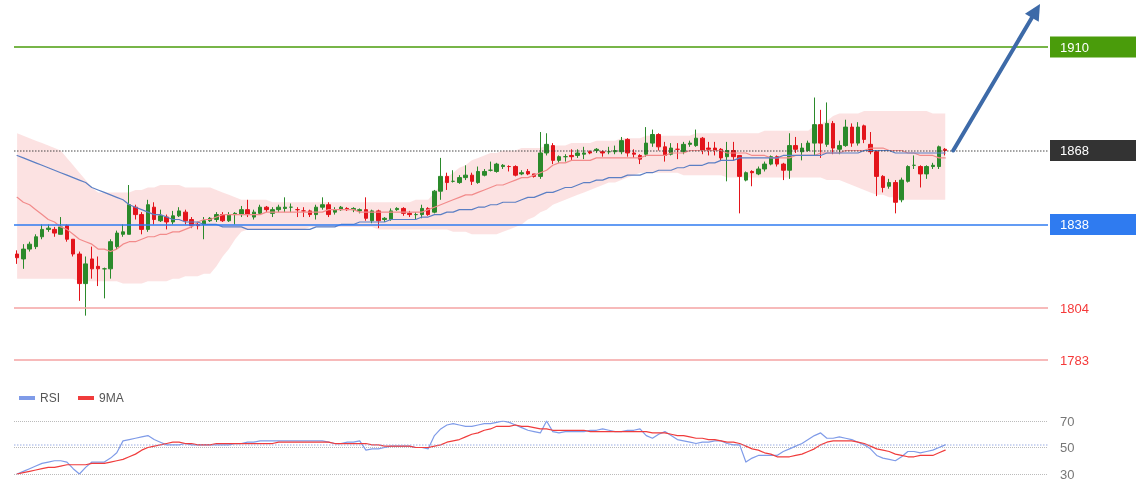  I want to click on y-tick-label: 30, so click(1067, 474).